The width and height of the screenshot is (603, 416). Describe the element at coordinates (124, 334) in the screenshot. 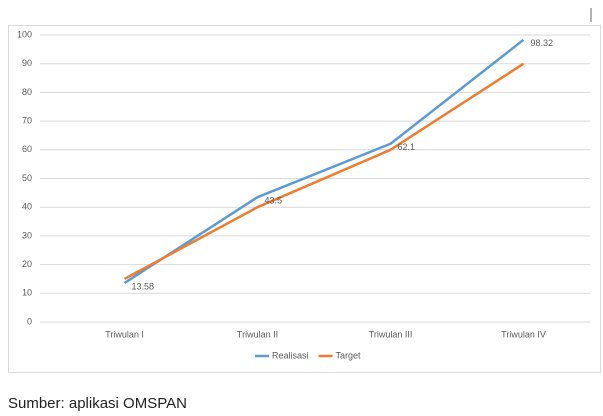

I see `x-tick-label: Triwulan I` at that location.